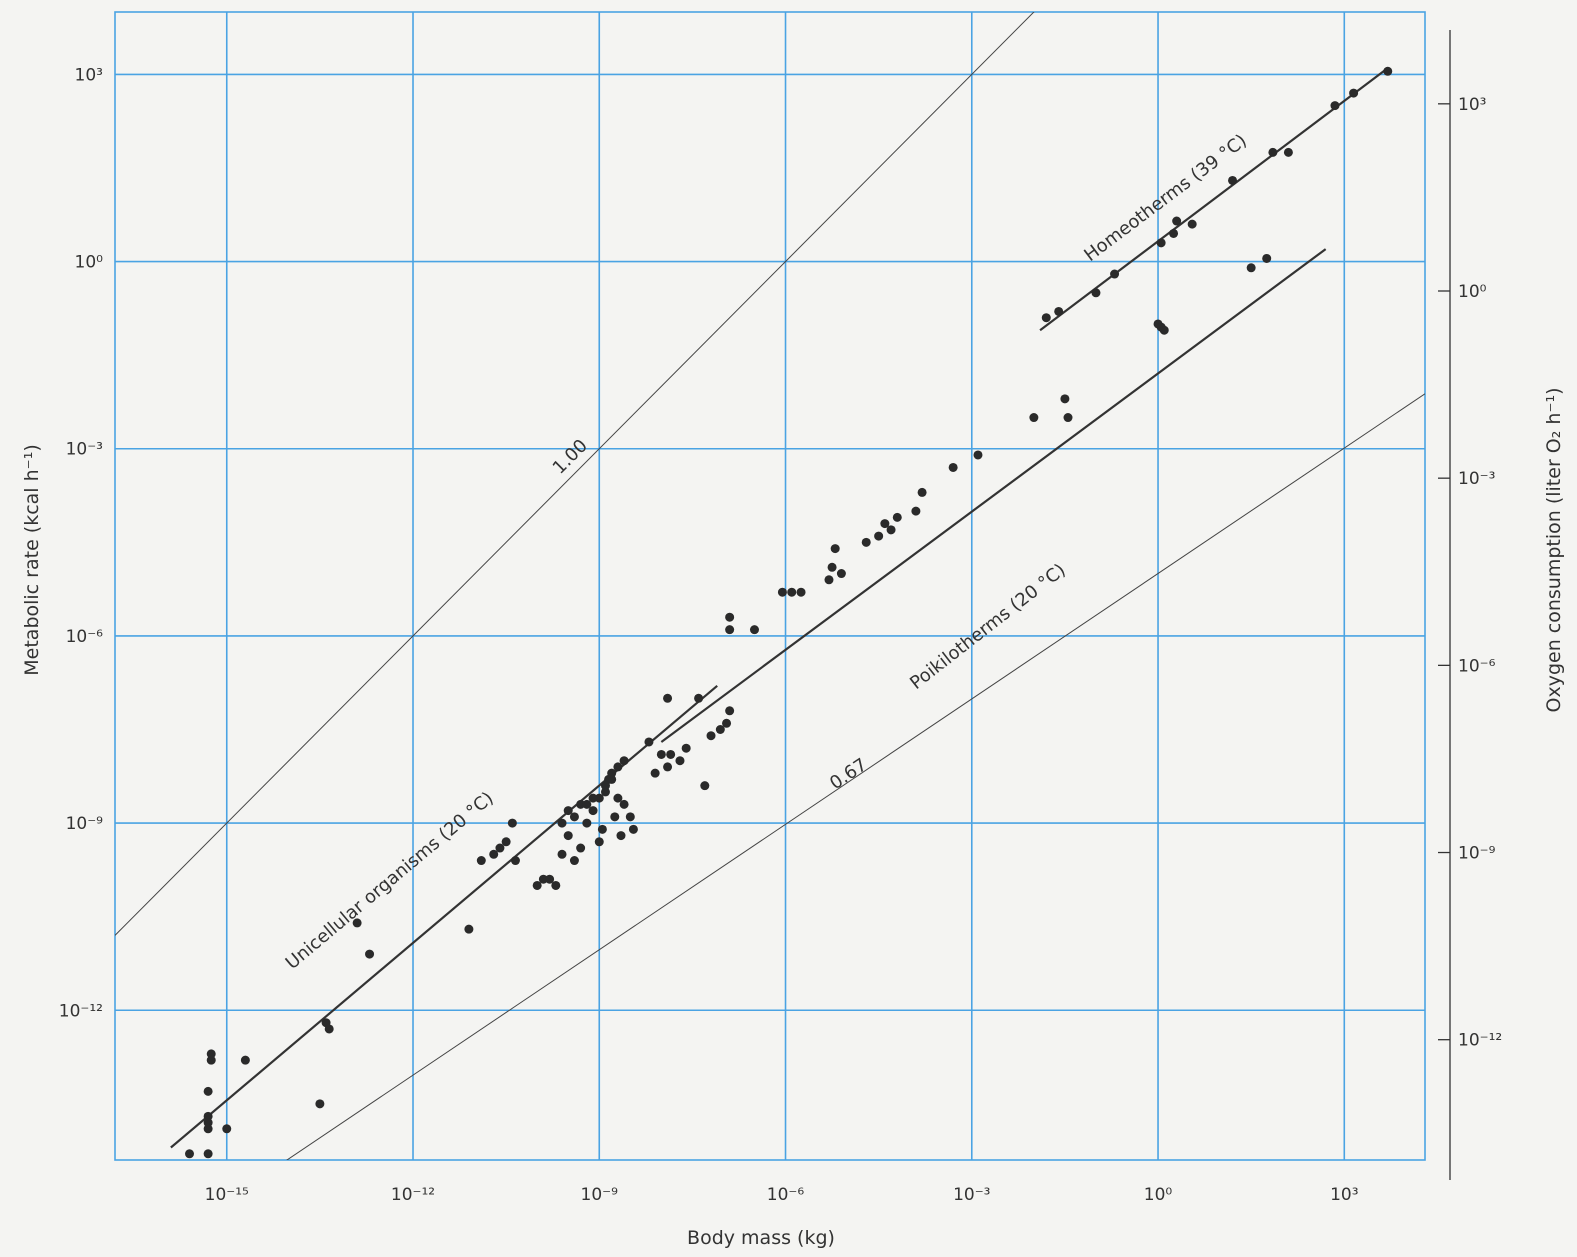 The width and height of the screenshot is (1577, 1257). What do you see at coordinates (85, 637) in the screenshot?
I see `y-tick-label: 10⁻⁶` at bounding box center [85, 637].